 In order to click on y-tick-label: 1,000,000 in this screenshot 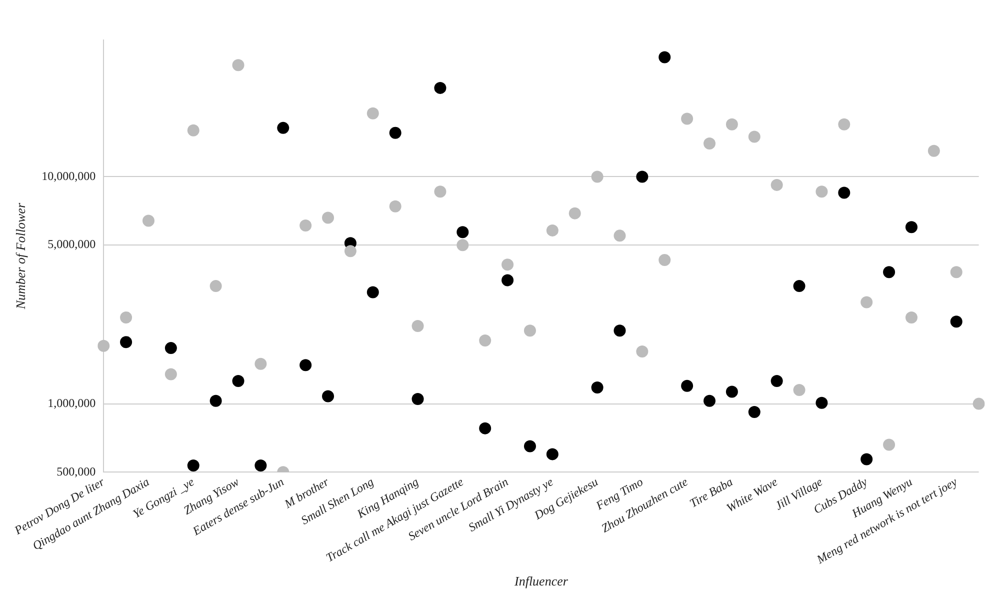, I will do `click(72, 403)`.